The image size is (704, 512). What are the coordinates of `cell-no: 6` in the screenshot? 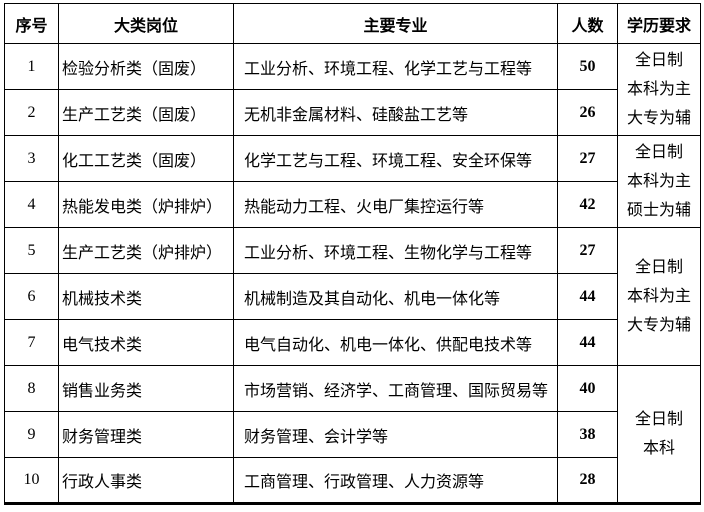 It's located at (31, 296).